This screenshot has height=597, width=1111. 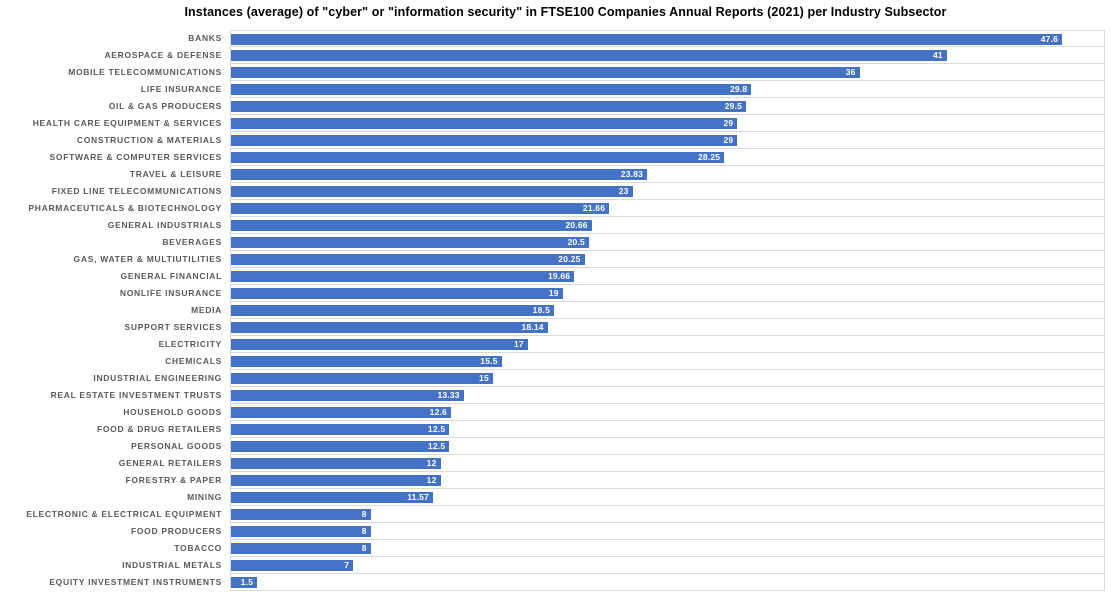 I want to click on category-label: MINING, so click(x=204, y=497).